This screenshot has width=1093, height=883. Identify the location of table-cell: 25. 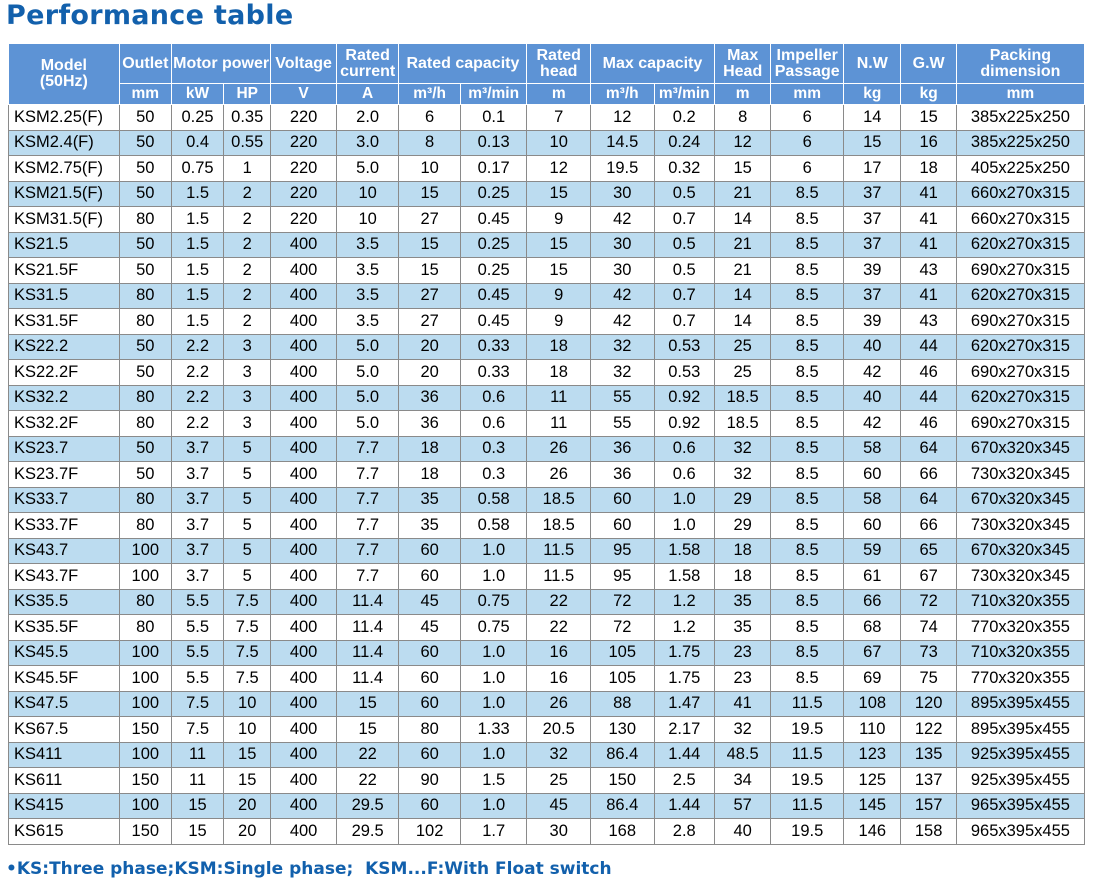
(742, 372).